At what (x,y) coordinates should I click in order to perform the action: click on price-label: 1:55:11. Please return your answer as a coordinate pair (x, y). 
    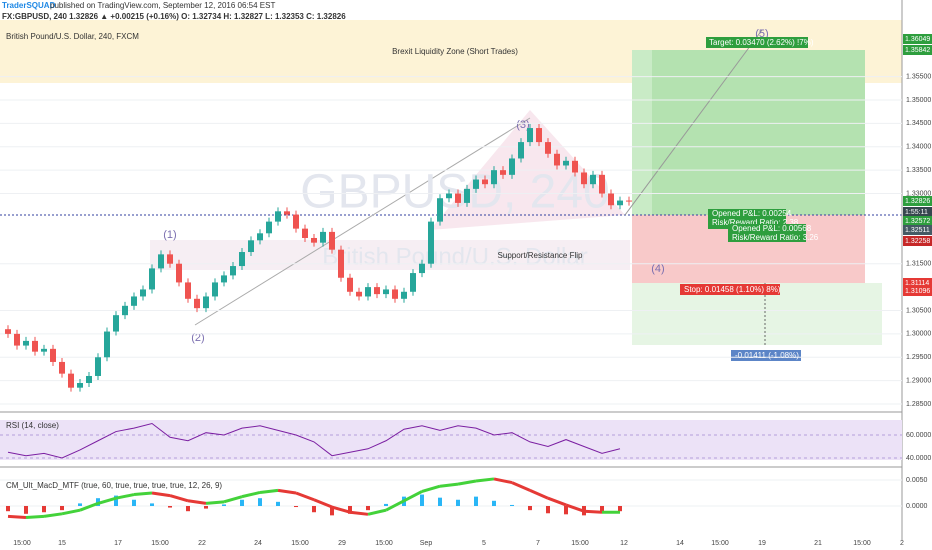
    Looking at the image, I should click on (916, 212).